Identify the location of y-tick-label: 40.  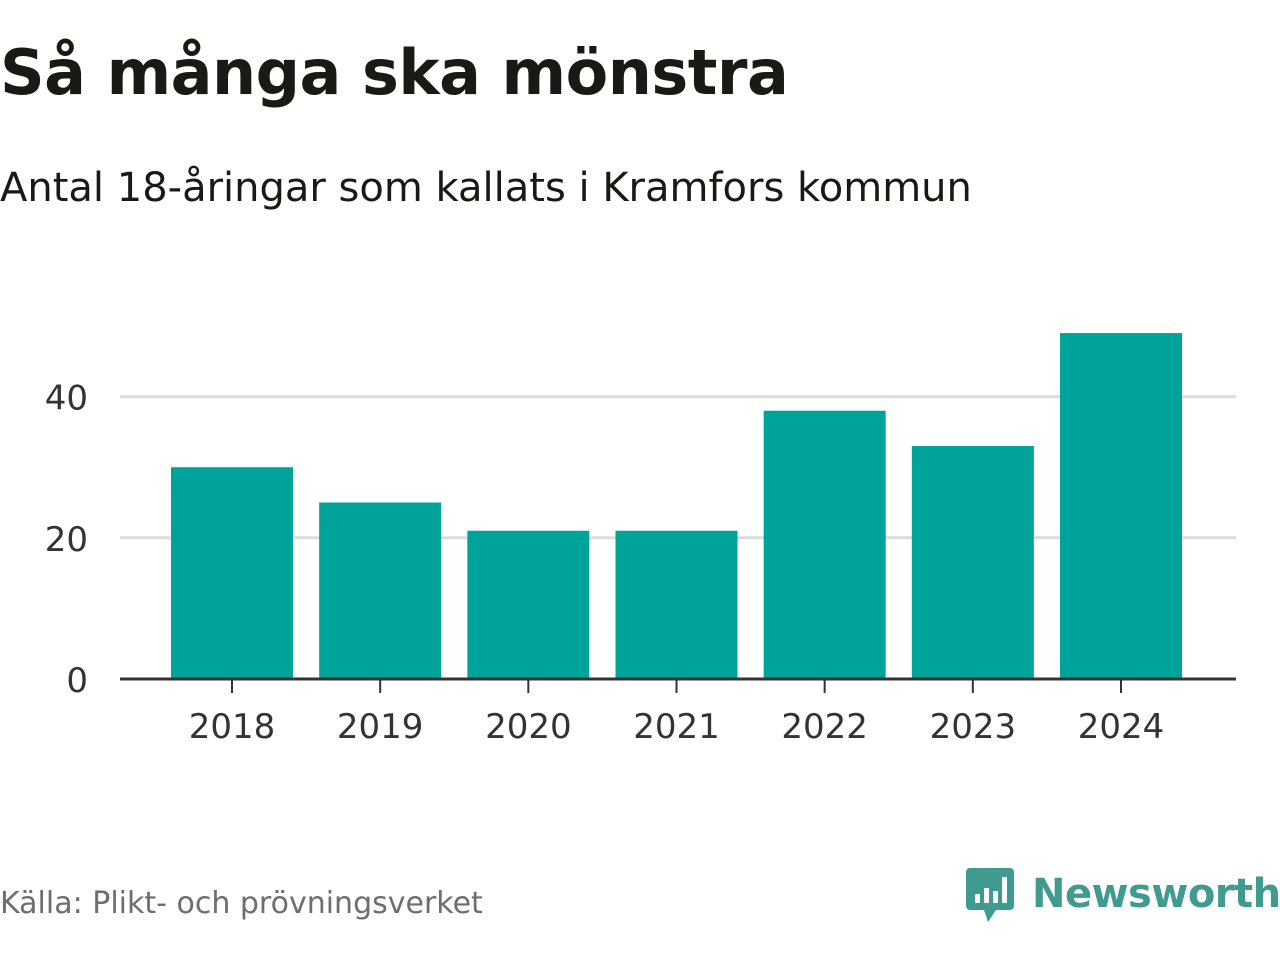
(66, 399).